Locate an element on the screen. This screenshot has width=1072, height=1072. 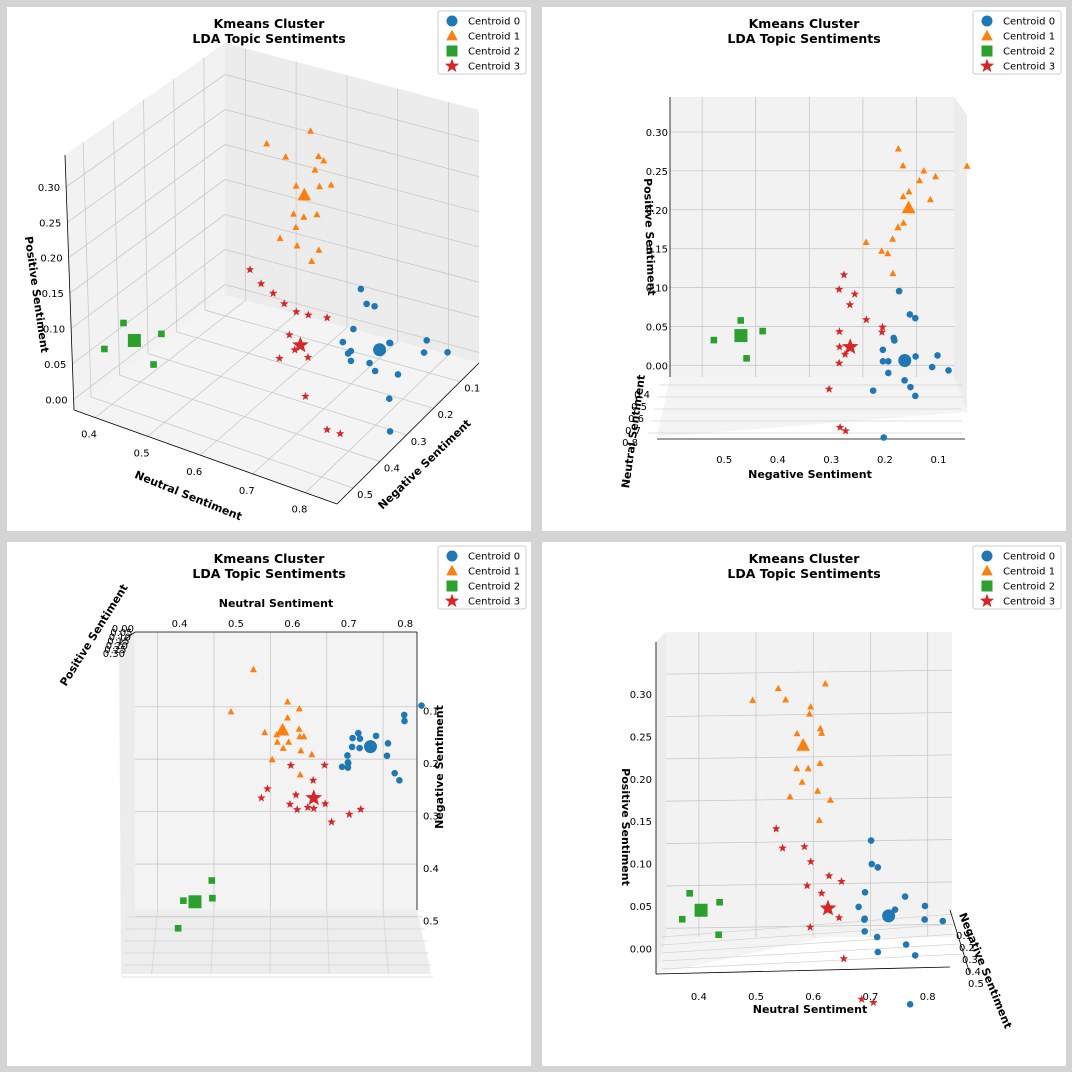
legend-frame is located at coordinates (1017, 577).